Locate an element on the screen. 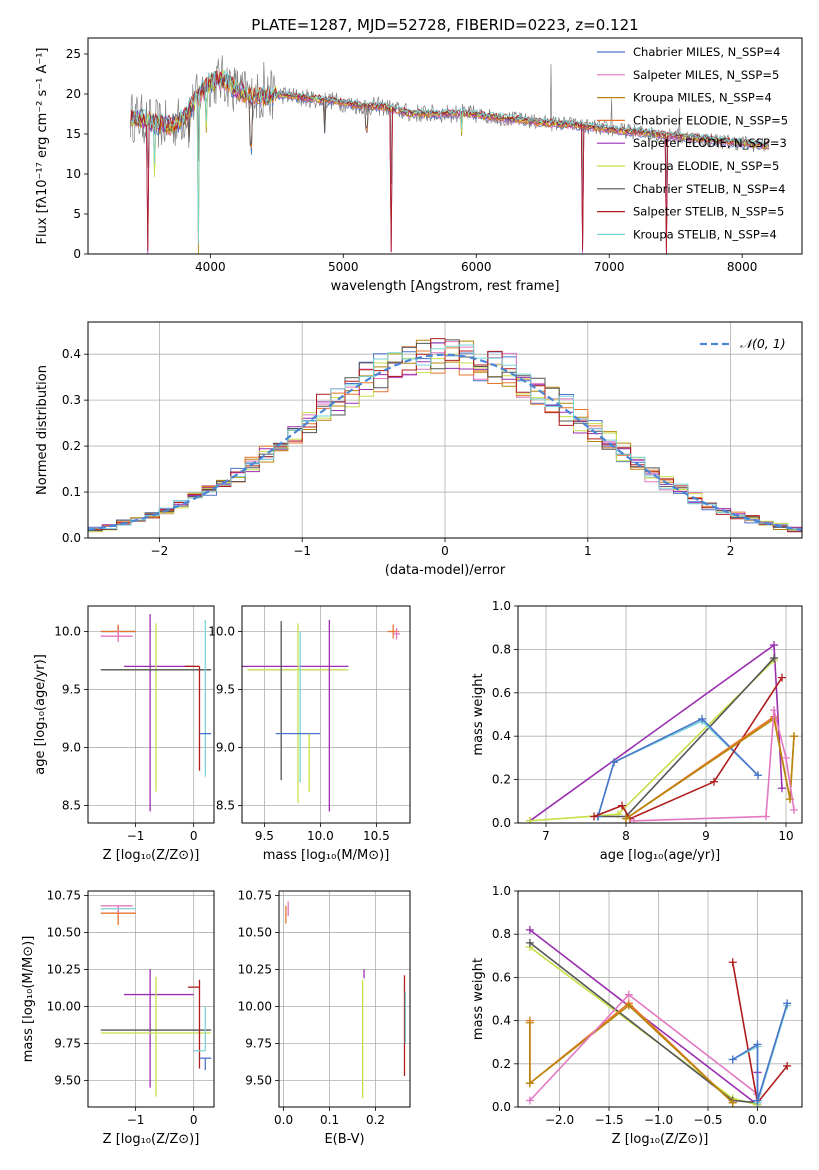 This screenshot has width=819, height=1170. y-tick-label: 10 is located at coordinates (73, 174).